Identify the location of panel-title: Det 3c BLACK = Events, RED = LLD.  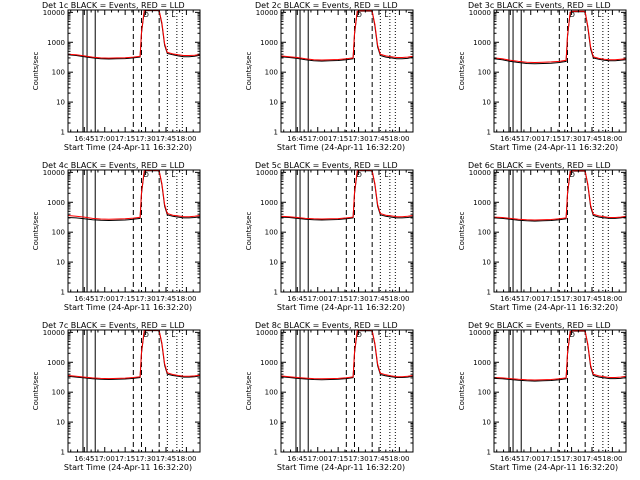
(539, 5).